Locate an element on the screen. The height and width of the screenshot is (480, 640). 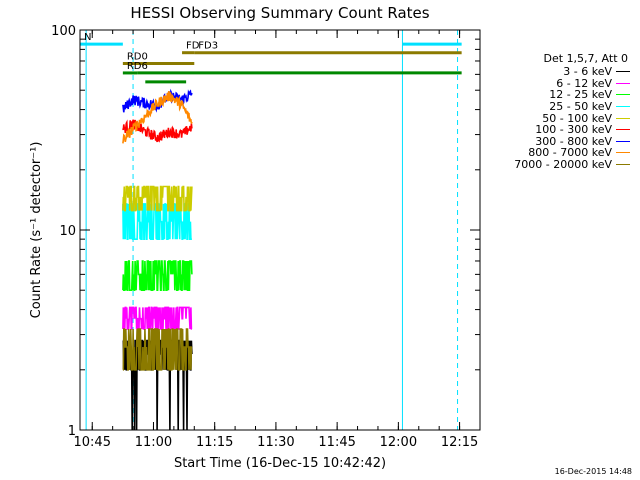
legend-item-label: 25 - 50 keV is located at coordinates (580, 107).